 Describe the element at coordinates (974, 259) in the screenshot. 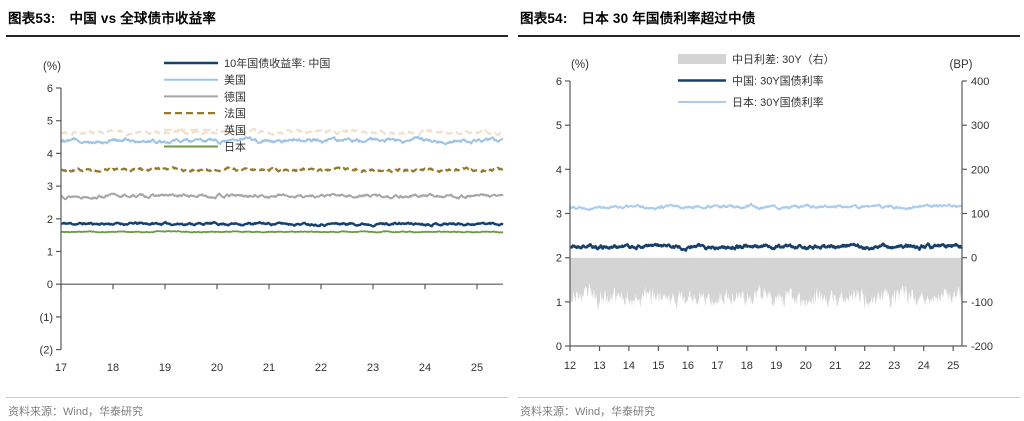

I see `y2-tick-label: 0` at that location.